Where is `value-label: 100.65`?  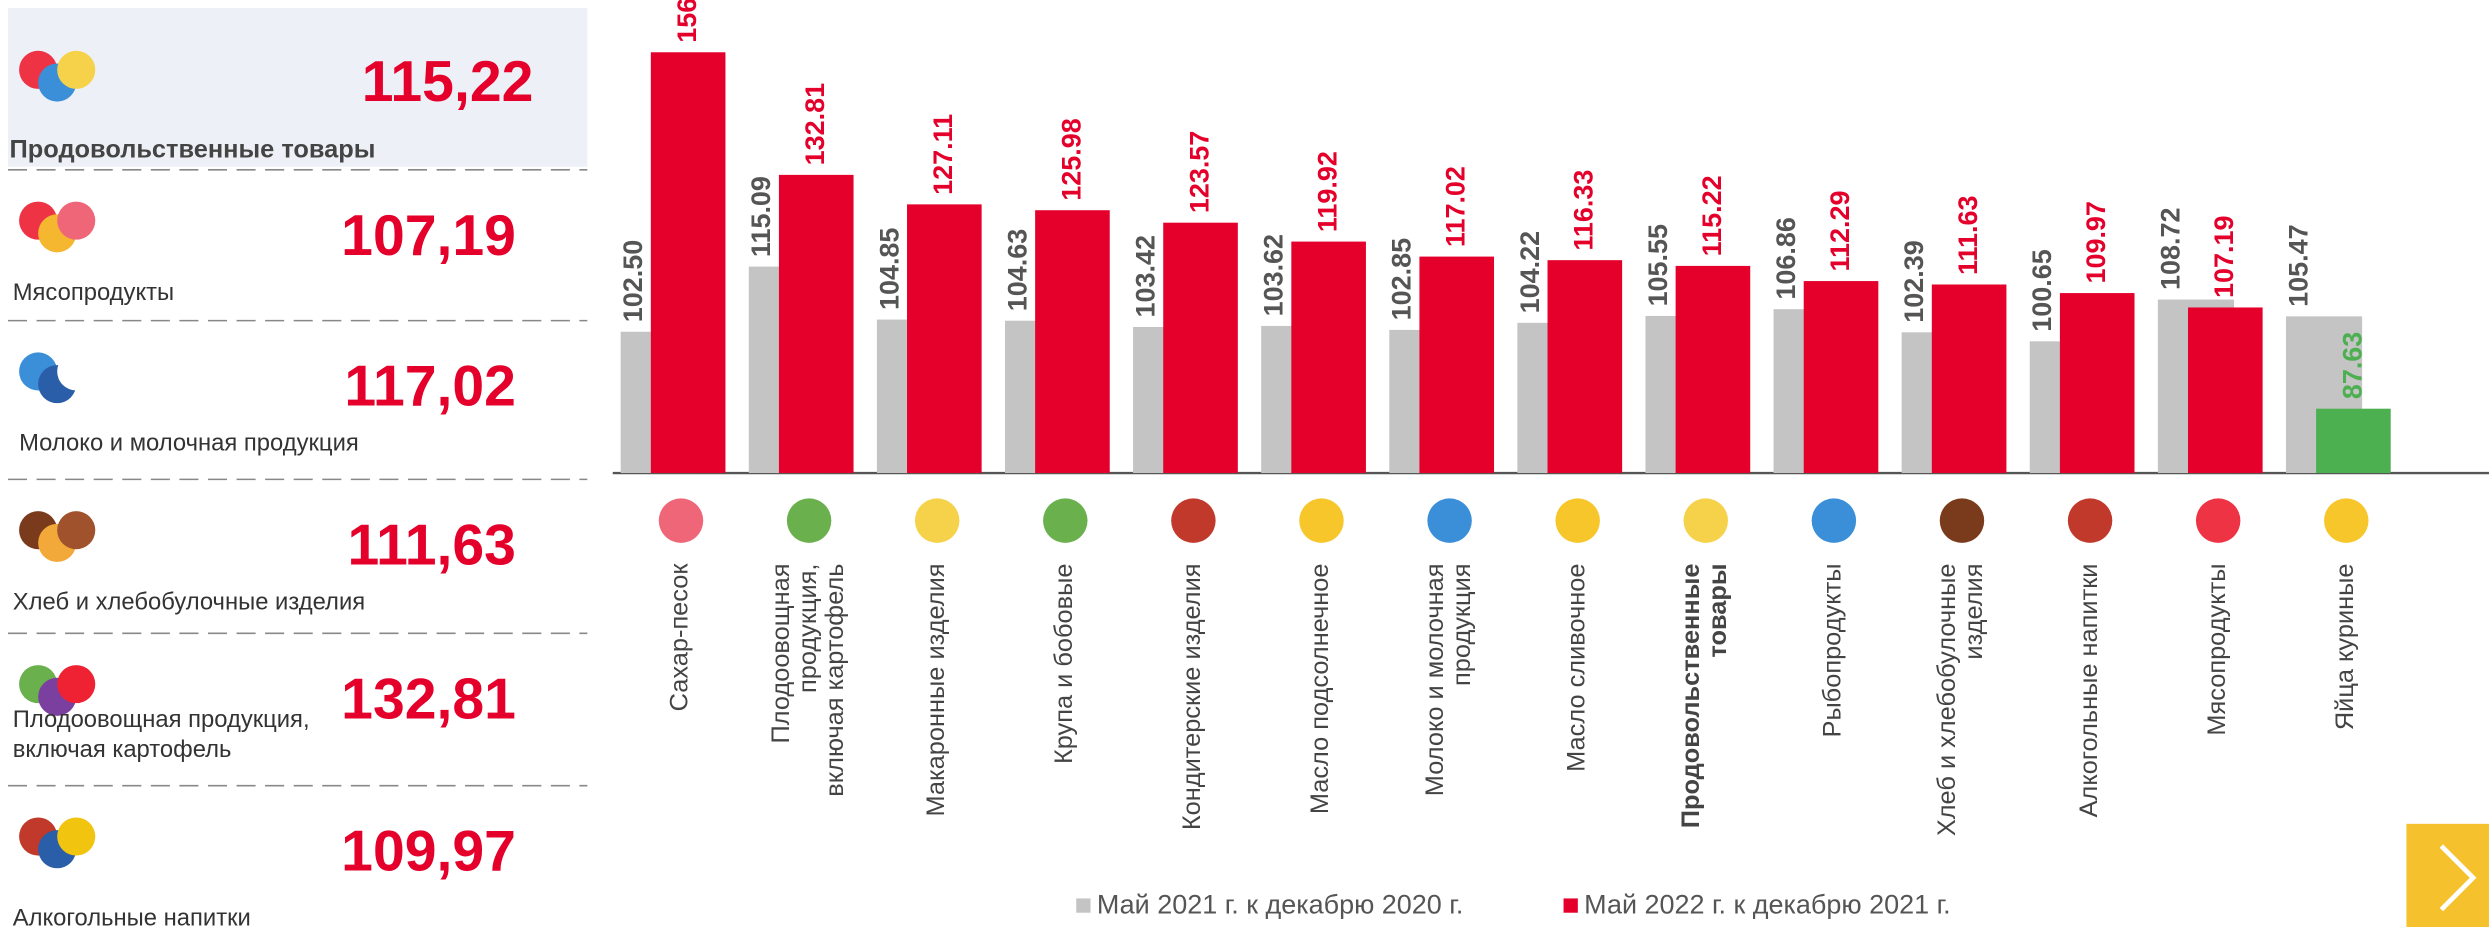 value-label: 100.65 is located at coordinates (2042, 290).